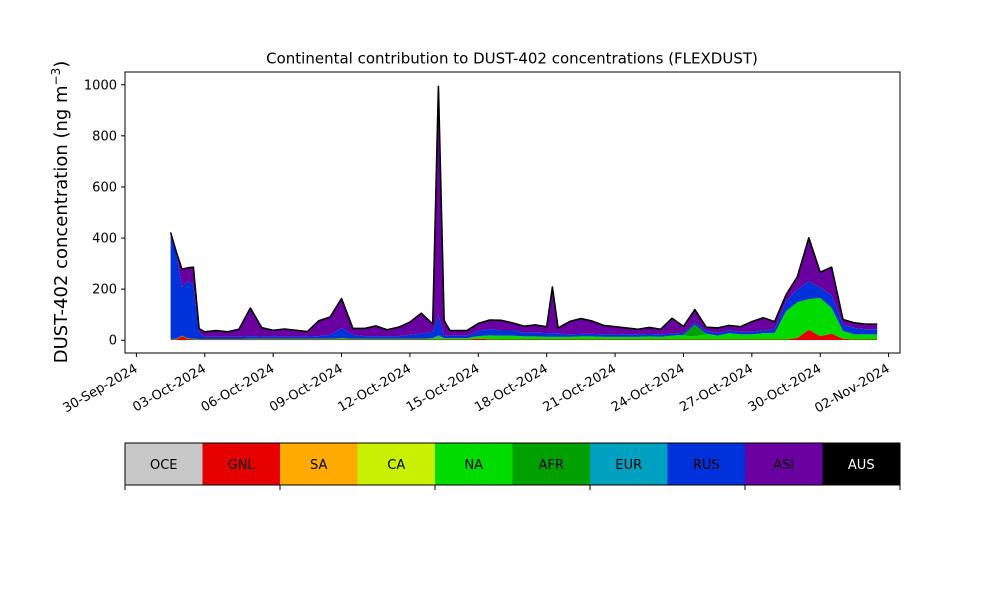 Image resolution: width=1000 pixels, height=600 pixels. What do you see at coordinates (524, 334) in the screenshot?
I see `area-gnl` at bounding box center [524, 334].